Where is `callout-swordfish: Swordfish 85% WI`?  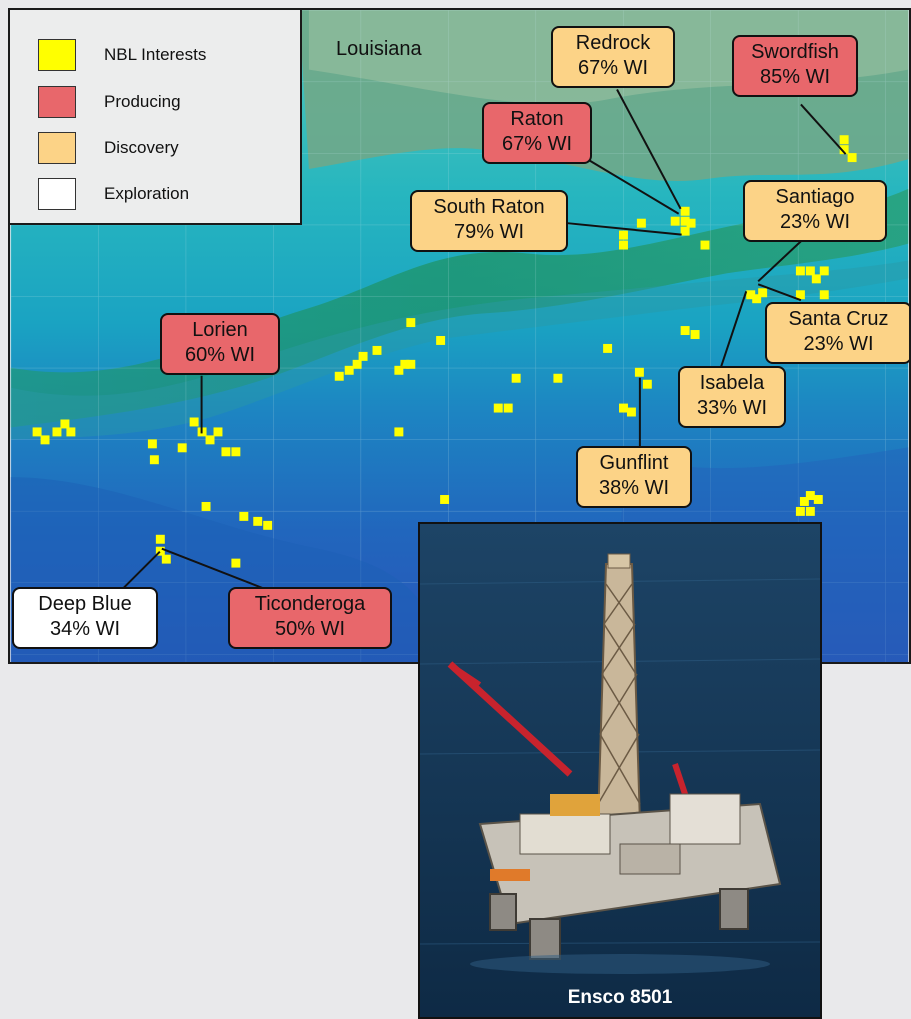 callout-swordfish: Swordfish 85% WI is located at coordinates (795, 66).